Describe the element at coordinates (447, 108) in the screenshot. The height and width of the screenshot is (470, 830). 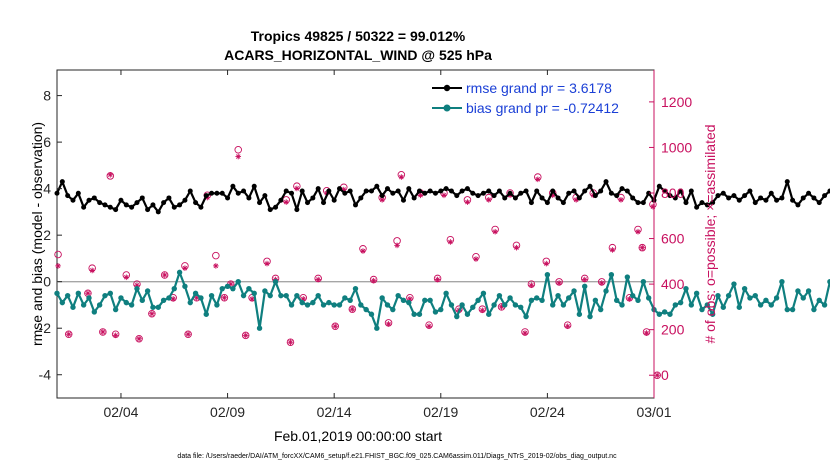
I see `legend-bias-marker` at that location.